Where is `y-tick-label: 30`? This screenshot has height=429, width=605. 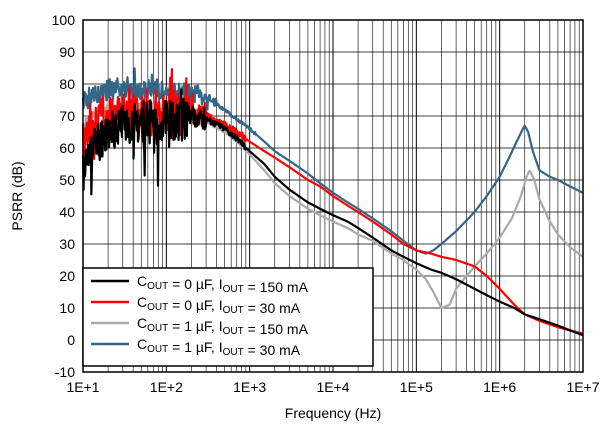 y-tick-label: 30 is located at coordinates (67, 244).